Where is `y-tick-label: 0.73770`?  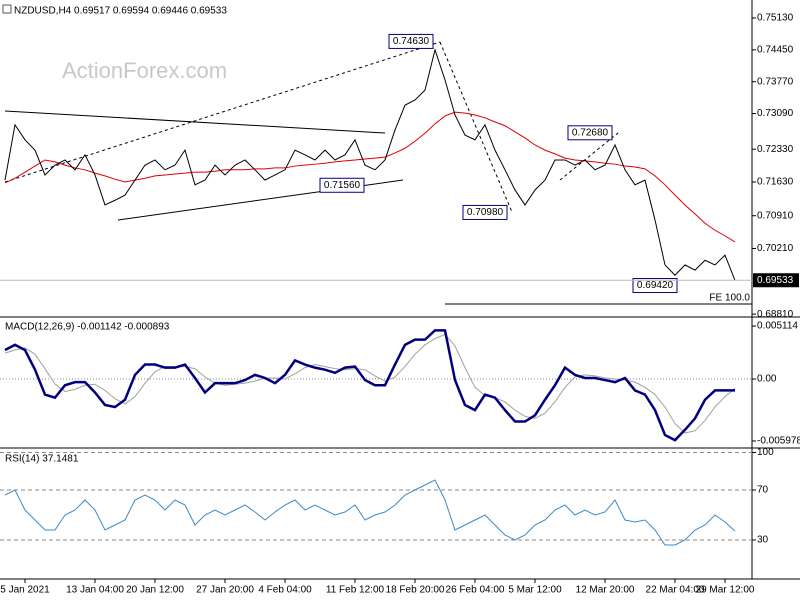 y-tick-label: 0.73770 is located at coordinates (775, 81).